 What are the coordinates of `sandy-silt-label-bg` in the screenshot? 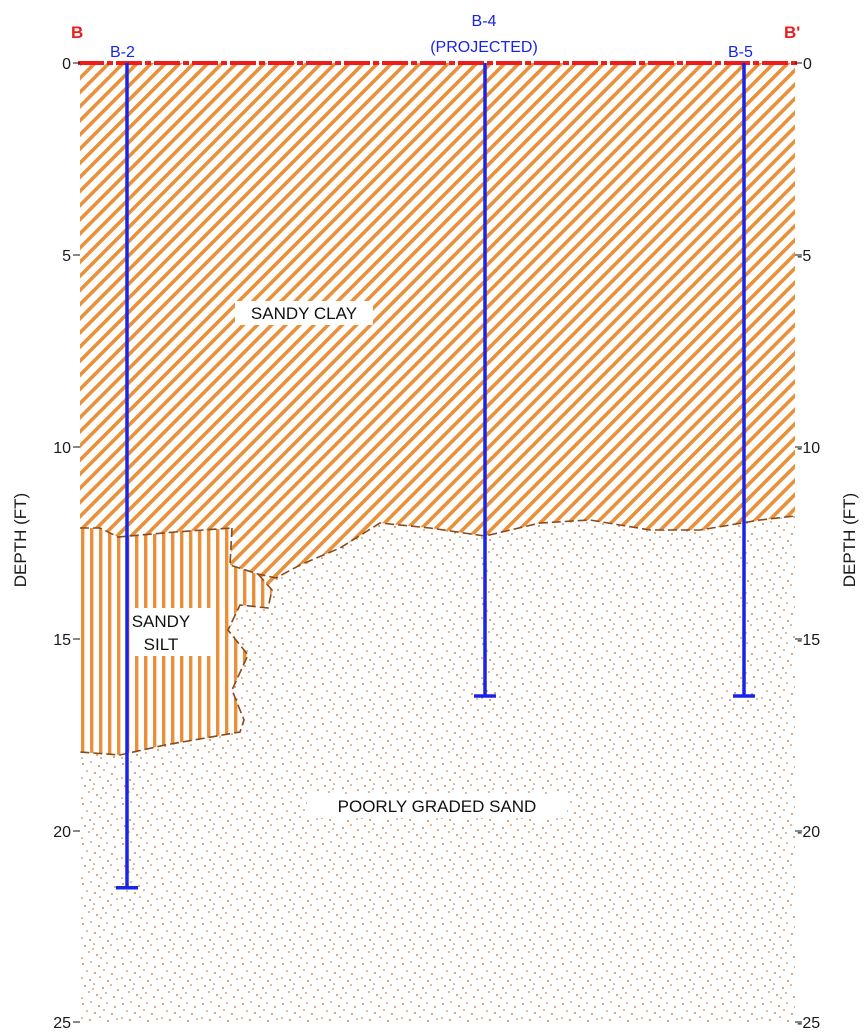 It's located at (171, 632).